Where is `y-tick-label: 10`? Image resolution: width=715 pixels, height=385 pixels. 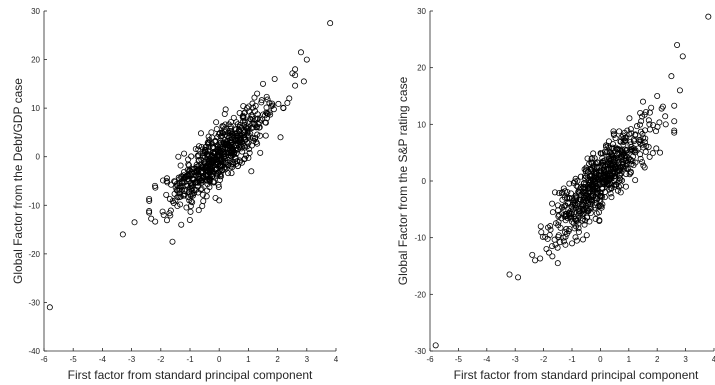 y-tick-label: 10 is located at coordinates (421, 124).